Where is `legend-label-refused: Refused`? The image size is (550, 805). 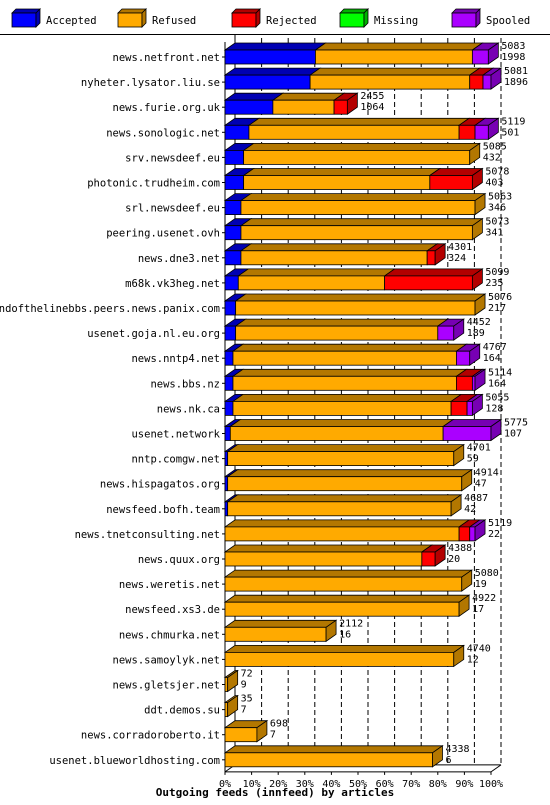
legend-label-refused: Refused is located at coordinates (174, 21).